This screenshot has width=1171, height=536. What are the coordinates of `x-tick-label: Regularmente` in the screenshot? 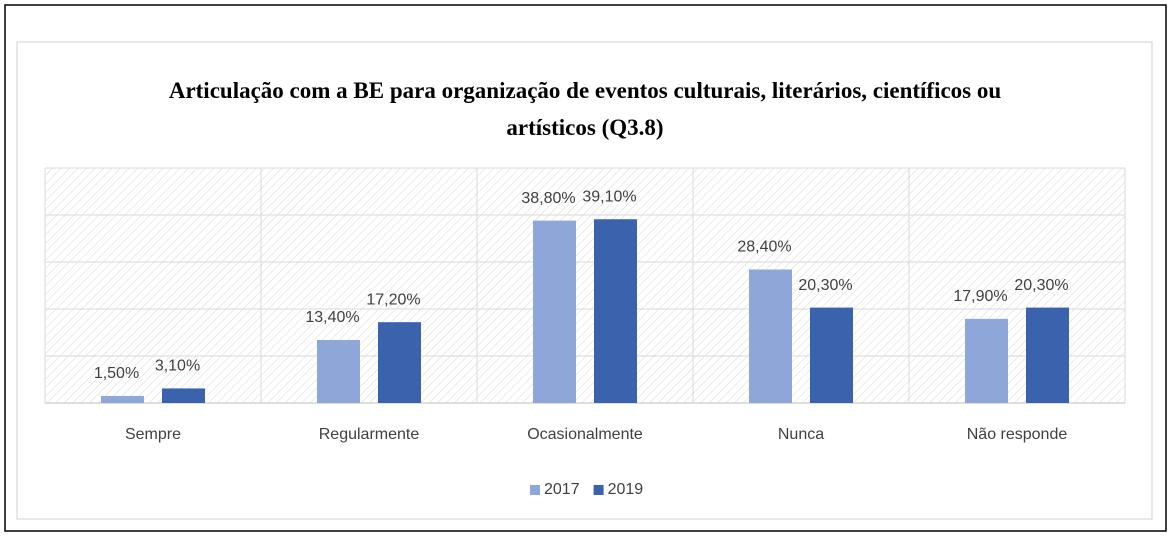 It's located at (369, 434).